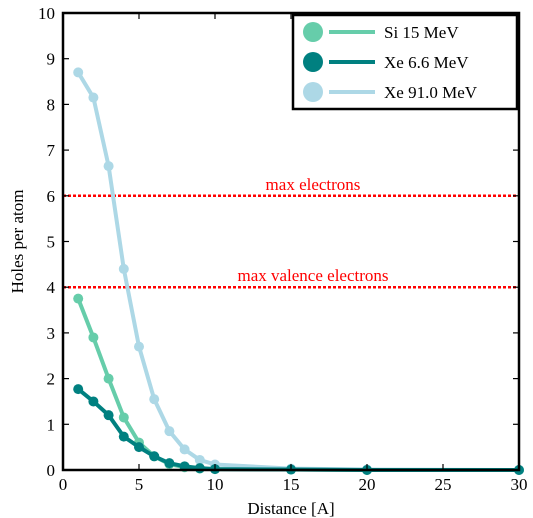 This screenshot has height=518, width=533. What do you see at coordinates (51, 150) in the screenshot?
I see `y-tick-label: 7` at bounding box center [51, 150].